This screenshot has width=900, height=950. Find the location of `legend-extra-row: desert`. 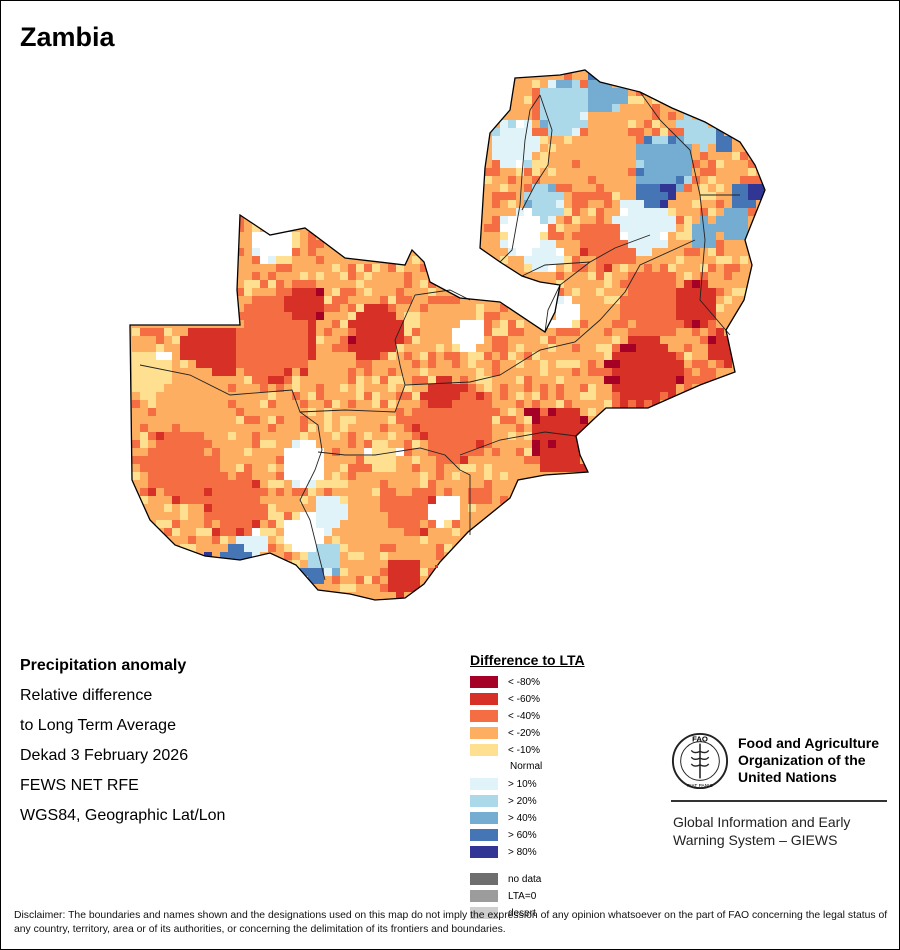

legend-extra-row: desert is located at coordinates (527, 913).